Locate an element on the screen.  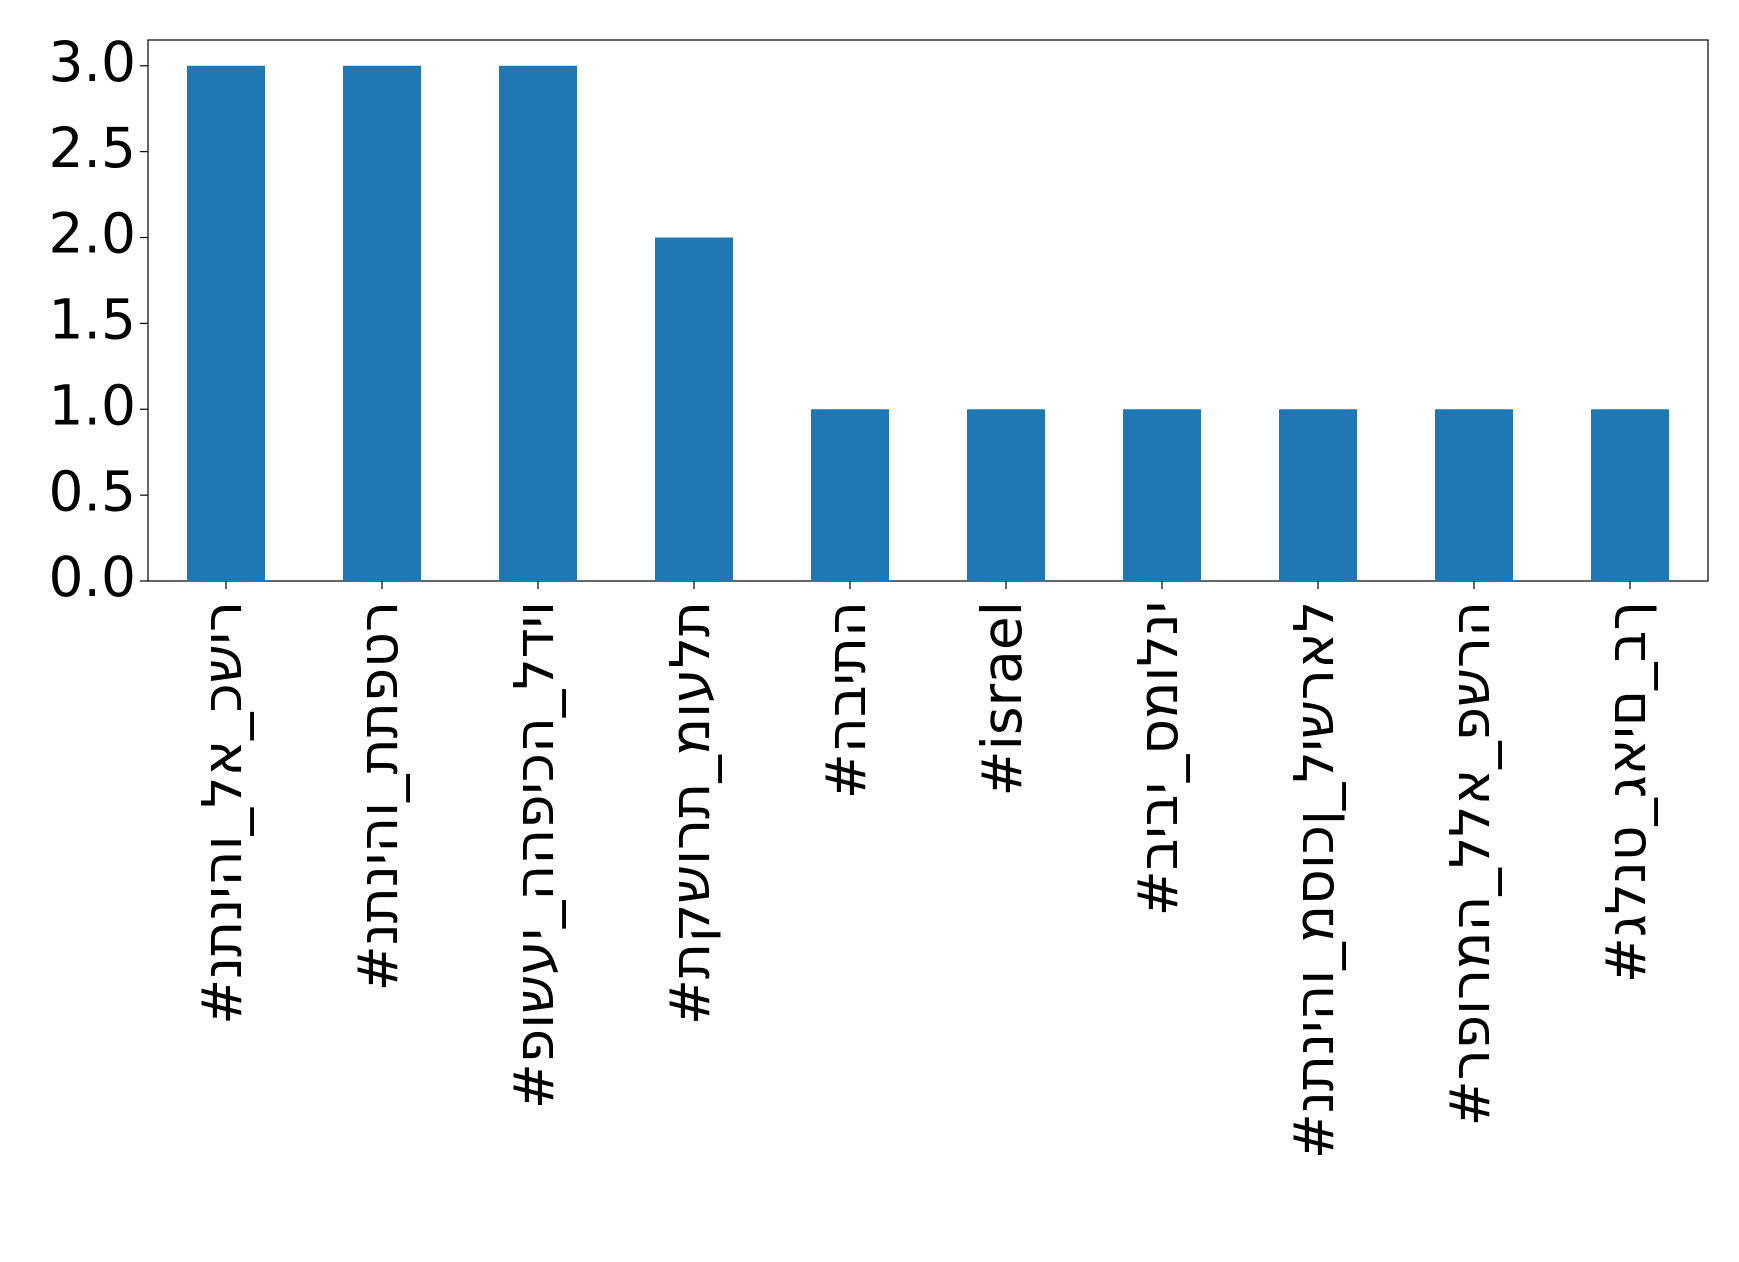
x-tick-label: #הביתה is located at coordinates (846, 700).